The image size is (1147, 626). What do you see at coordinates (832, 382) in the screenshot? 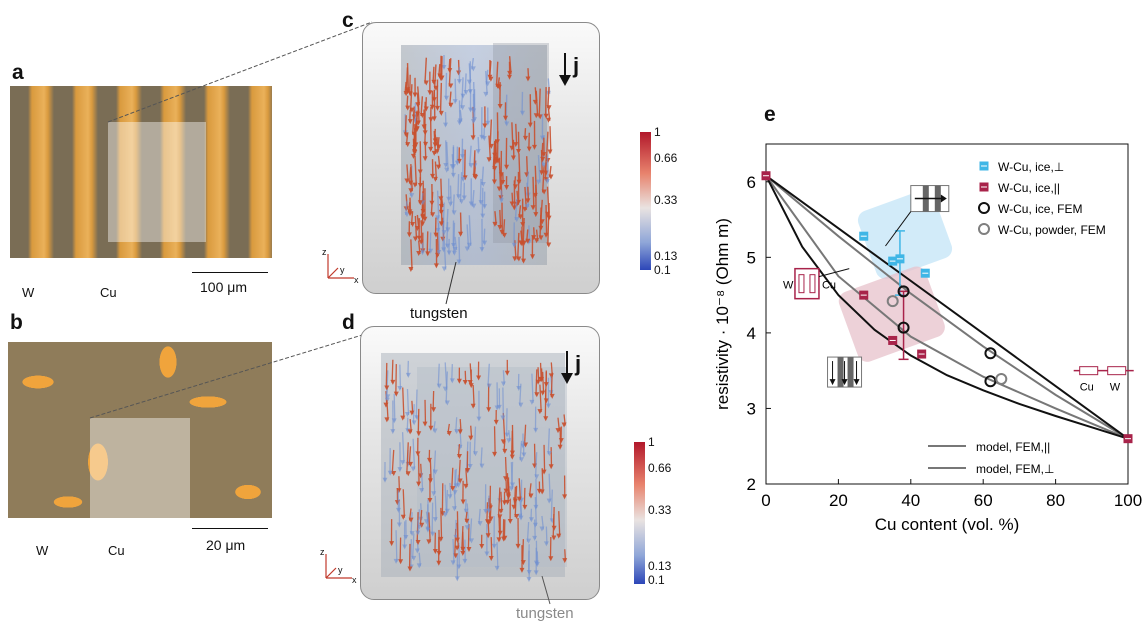
I see `par-schematic-arrowhead` at bounding box center [832, 382].